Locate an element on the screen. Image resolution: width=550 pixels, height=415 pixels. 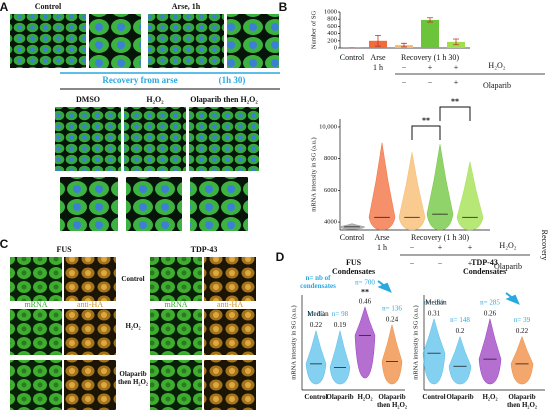
y-tick-label: 0 is located at coordinates (335, 47).